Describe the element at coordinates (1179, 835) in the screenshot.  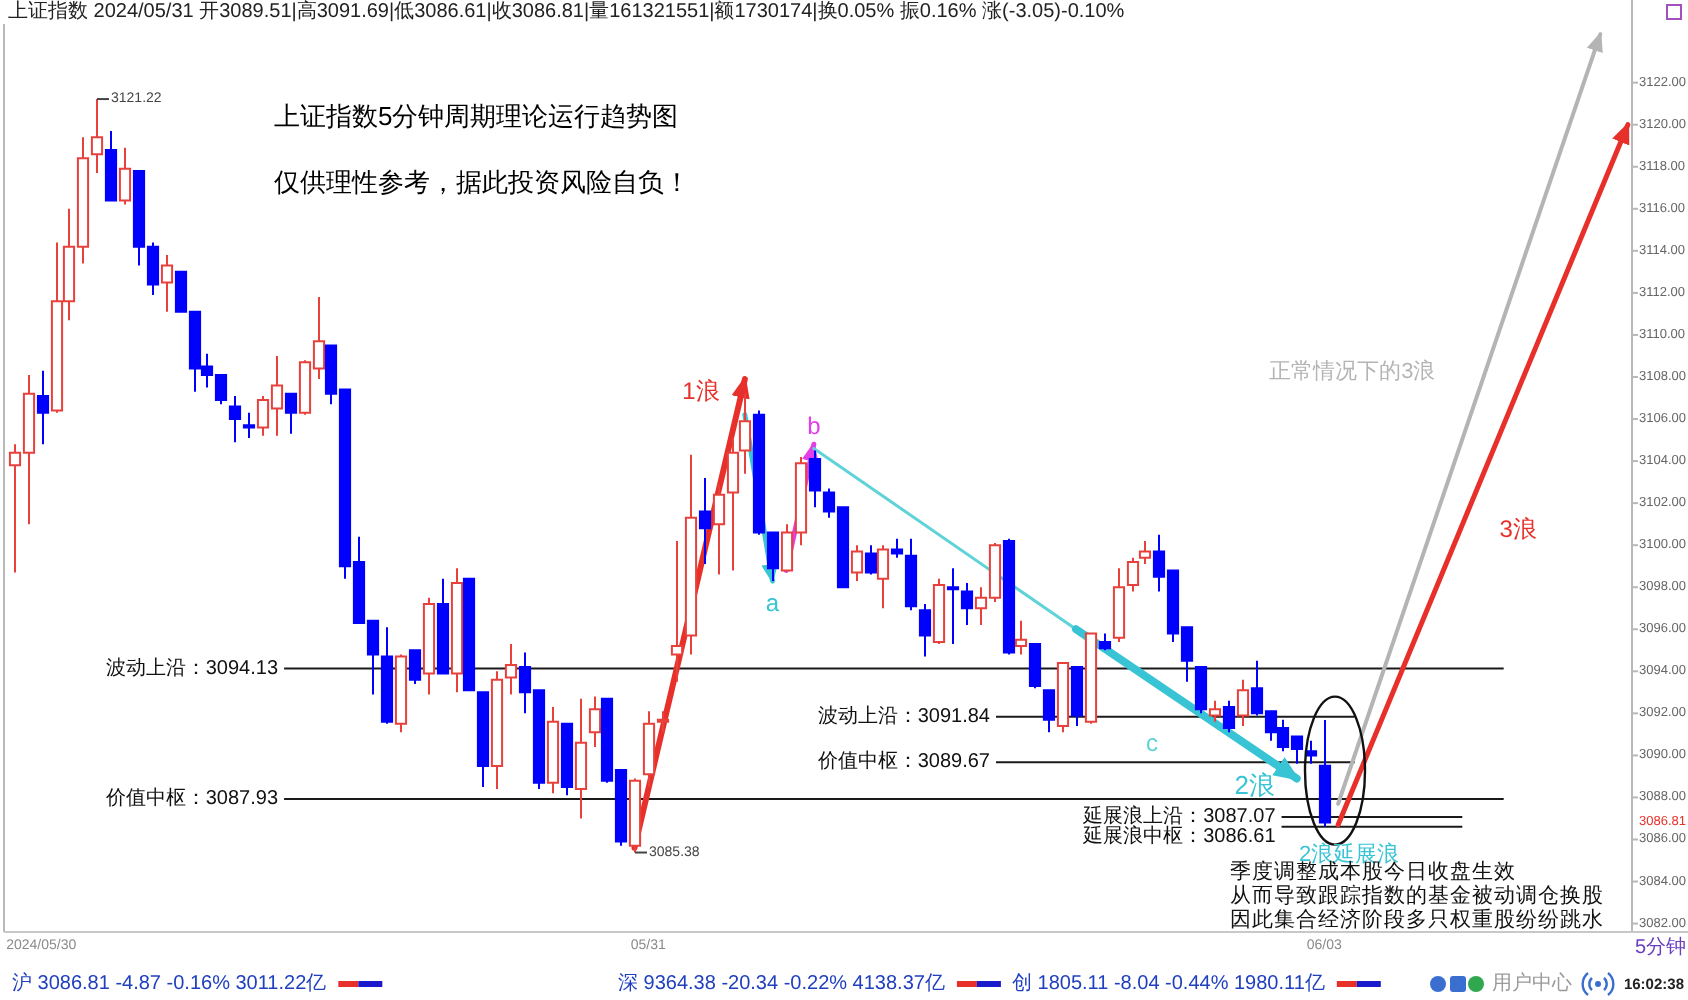
I see `ref-line-label: 延展浪中枢：3086.61` at that location.